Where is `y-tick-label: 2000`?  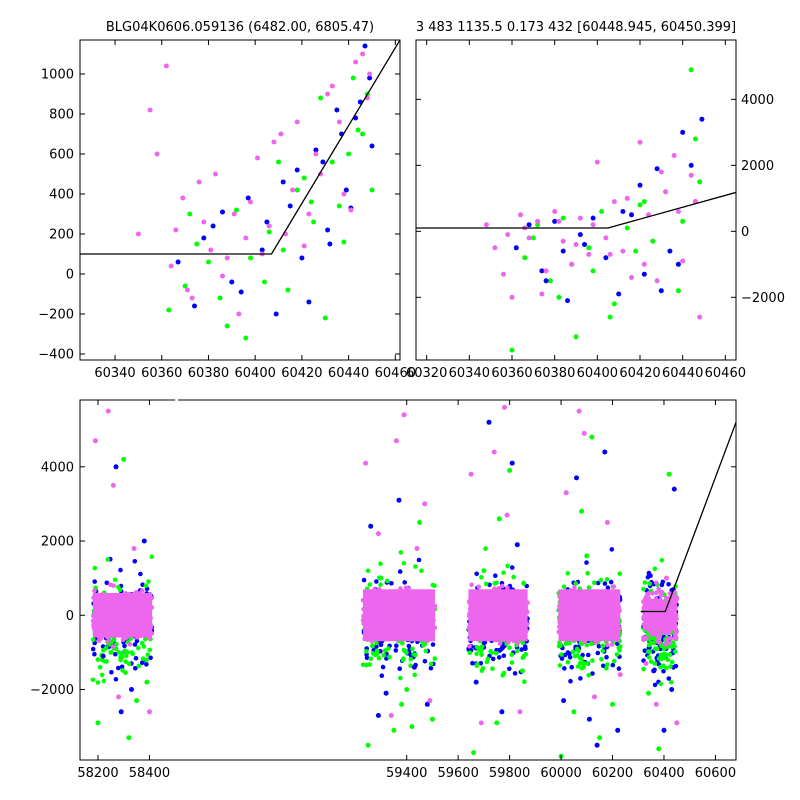
y-tick-label: 2000 is located at coordinates (757, 166).